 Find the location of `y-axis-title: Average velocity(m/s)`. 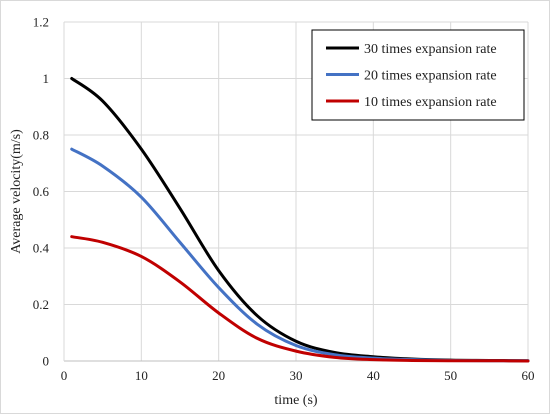

y-axis-title: Average velocity(m/s) is located at coordinates (16, 191).